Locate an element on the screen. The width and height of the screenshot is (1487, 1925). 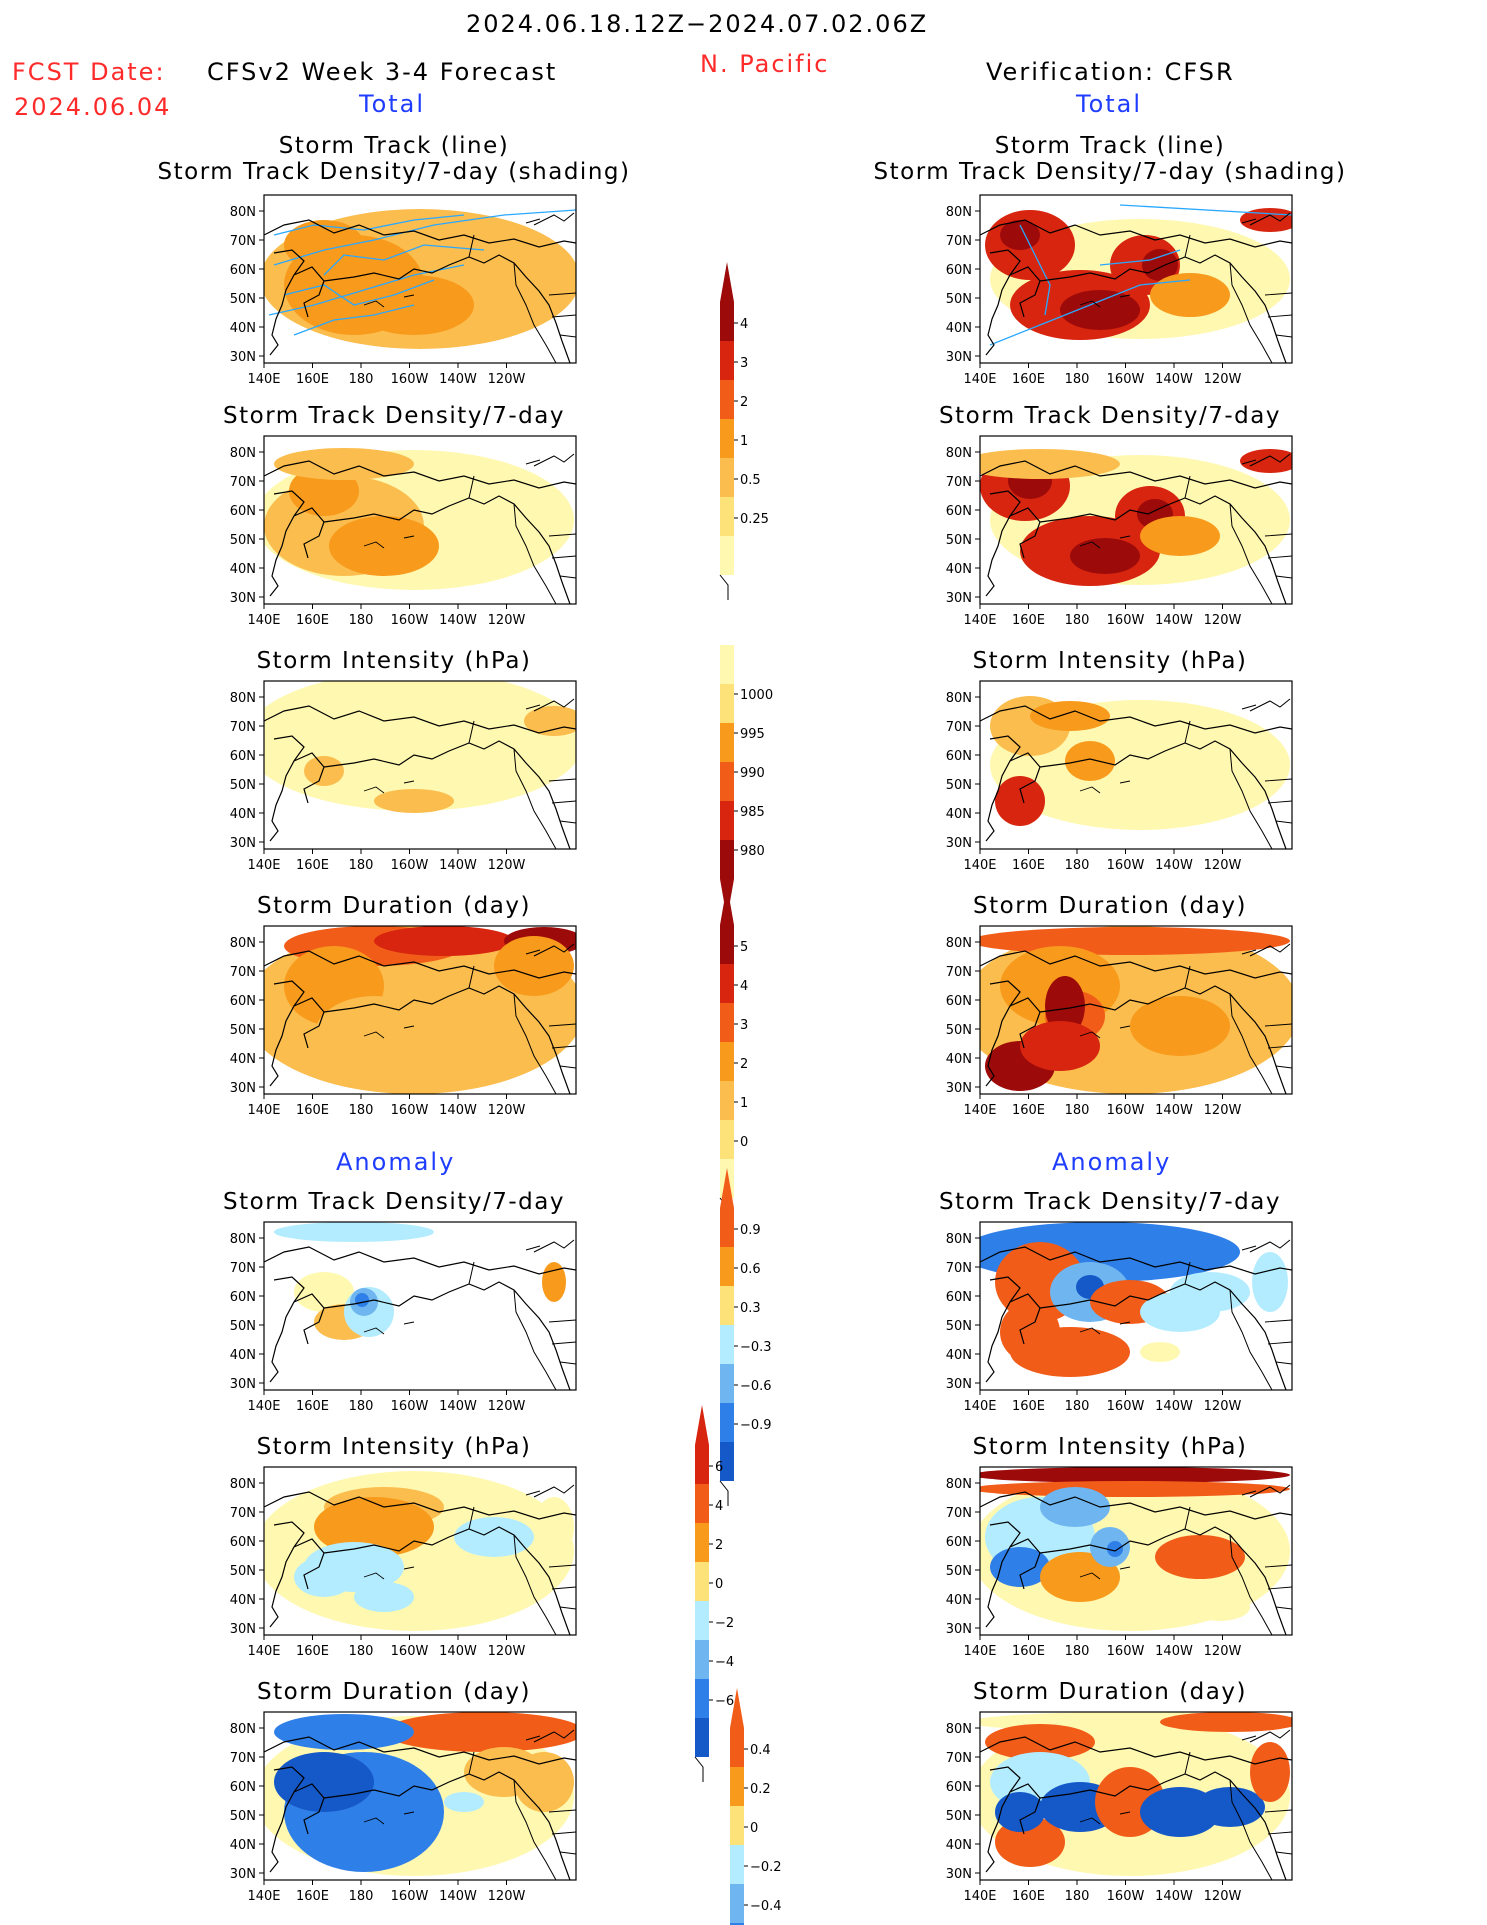
forecast-title: CFSv2 Week 3-4 Forecast is located at coordinates (382, 72).